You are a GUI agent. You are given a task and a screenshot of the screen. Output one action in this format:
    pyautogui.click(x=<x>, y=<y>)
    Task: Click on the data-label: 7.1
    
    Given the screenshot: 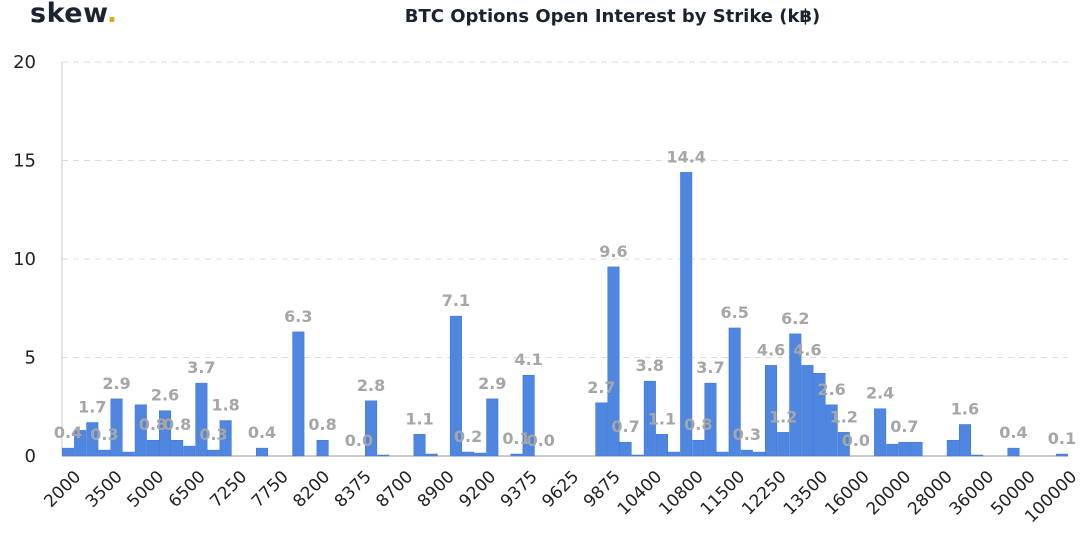 What is the action you would take?
    pyautogui.click(x=456, y=300)
    